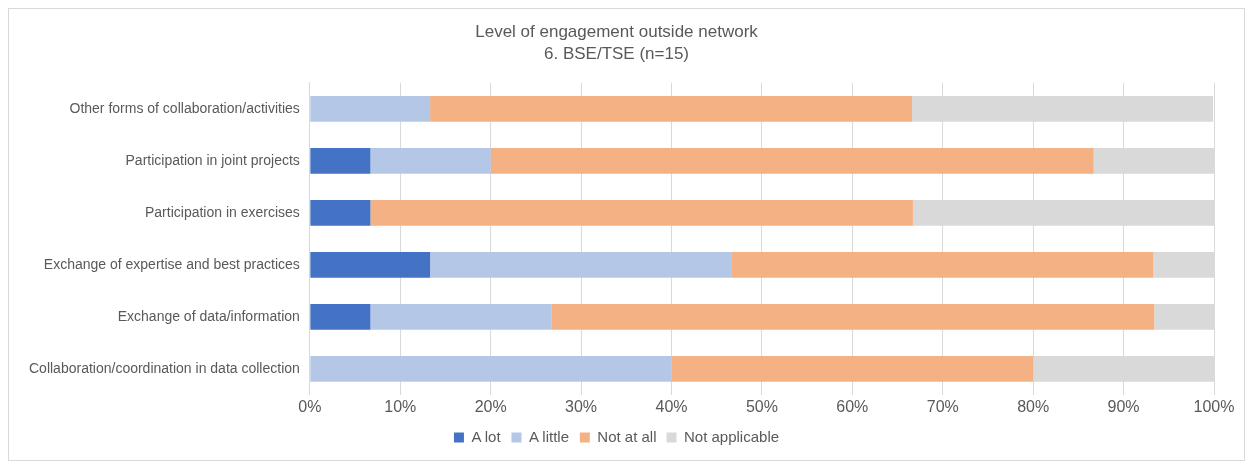  I want to click on x-tick-label: 50%, so click(761, 406).